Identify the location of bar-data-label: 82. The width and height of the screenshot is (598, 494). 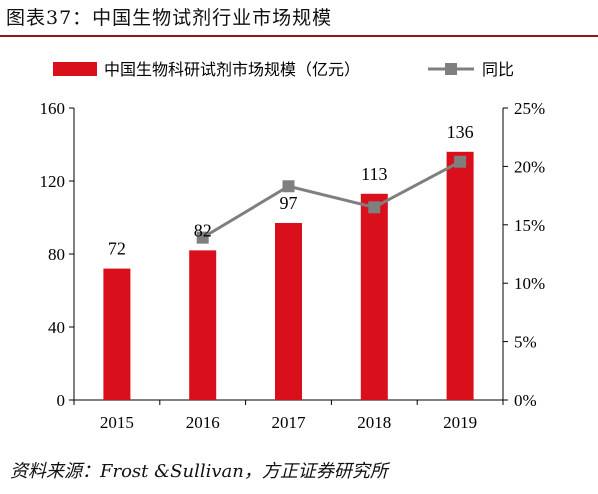
(203, 230).